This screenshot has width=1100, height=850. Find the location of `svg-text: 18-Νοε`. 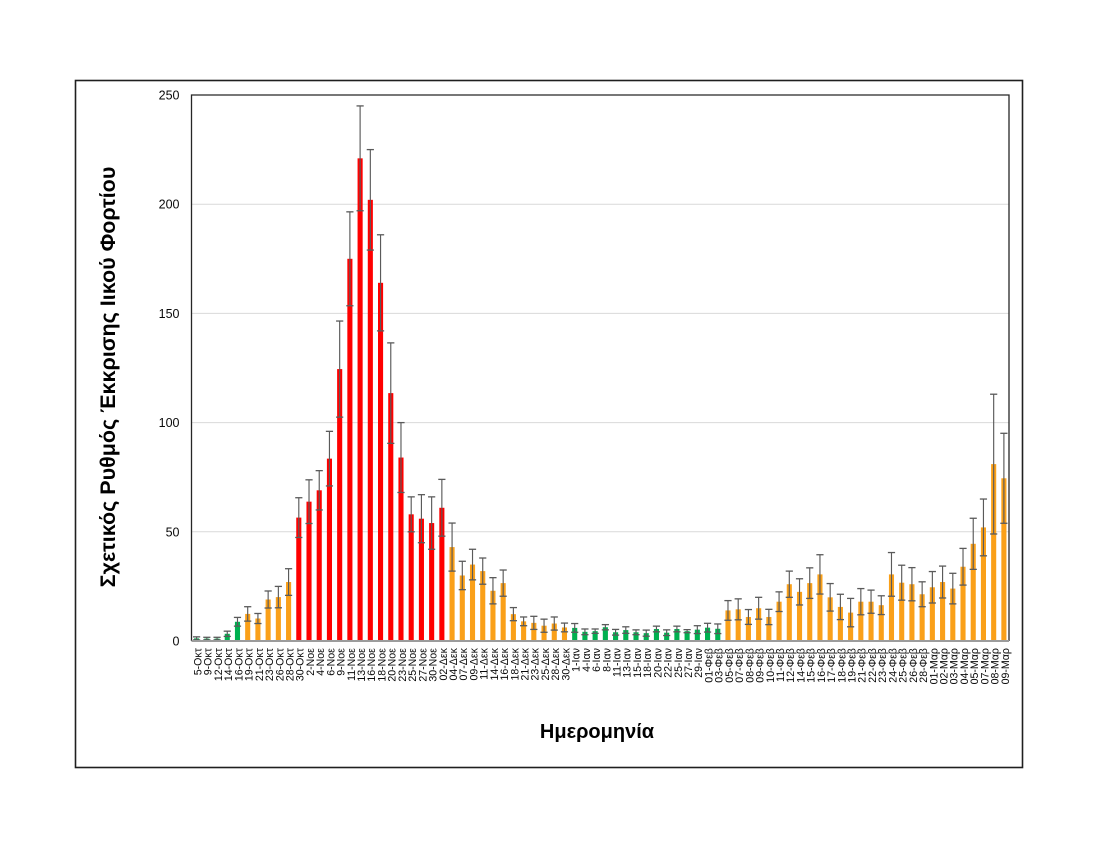

svg-text: 18-Νοε is located at coordinates (382, 665).